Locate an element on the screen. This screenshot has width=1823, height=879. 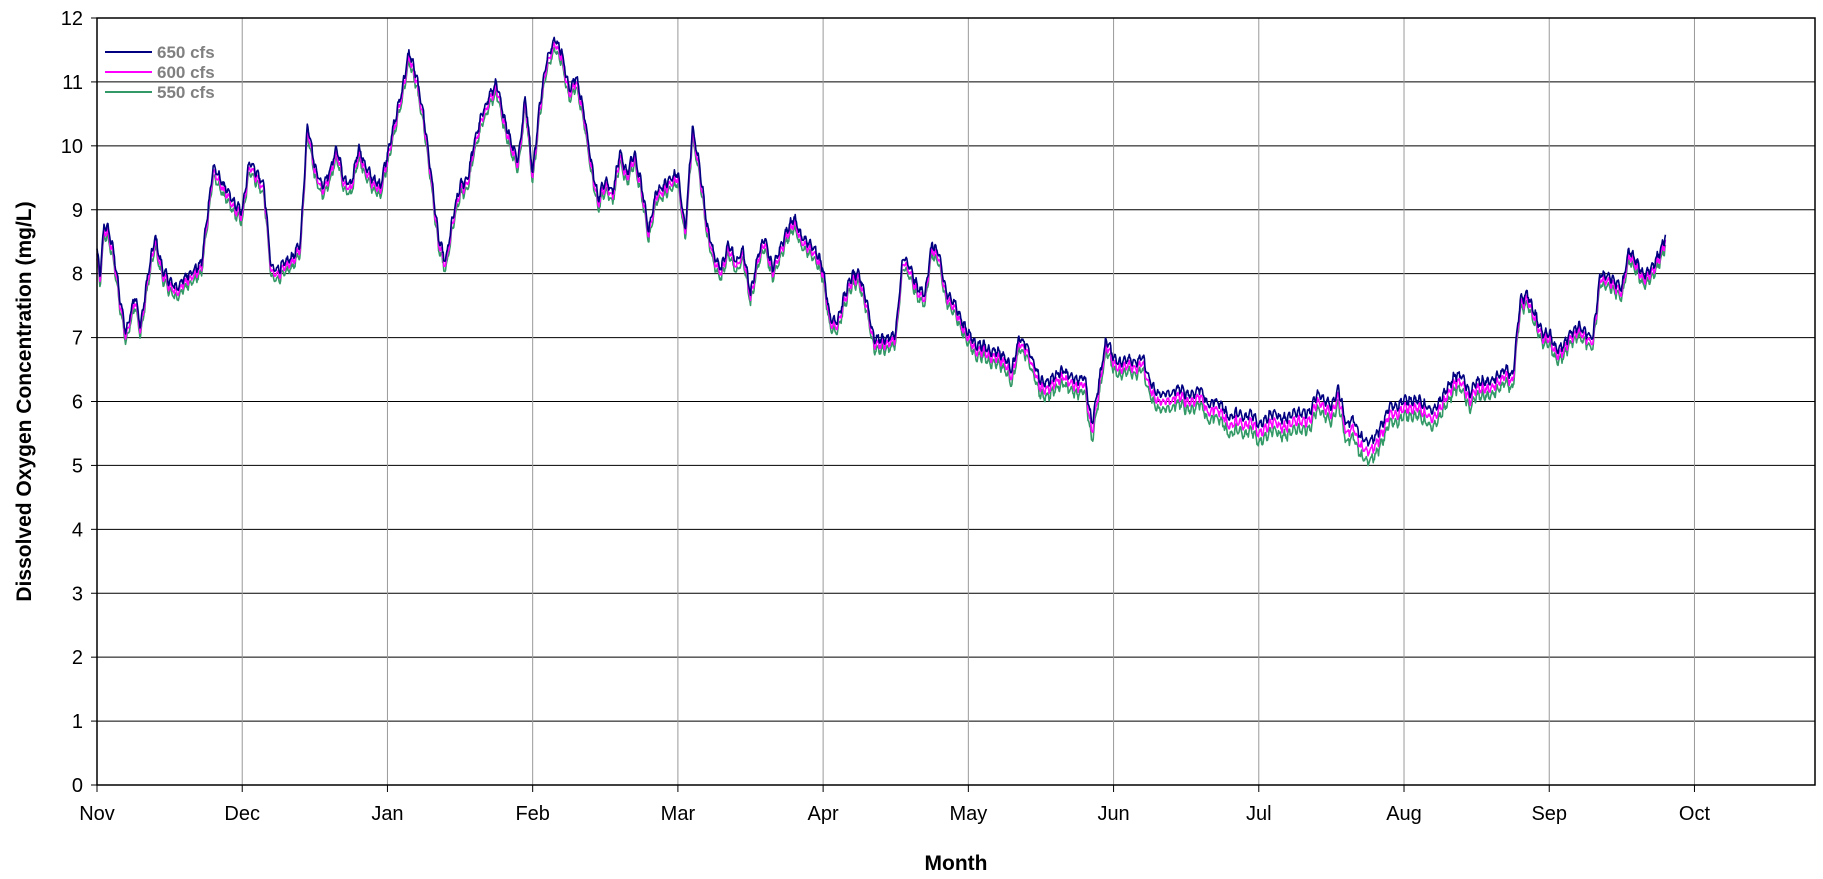
legend-label: 550 cfs is located at coordinates (186, 92).